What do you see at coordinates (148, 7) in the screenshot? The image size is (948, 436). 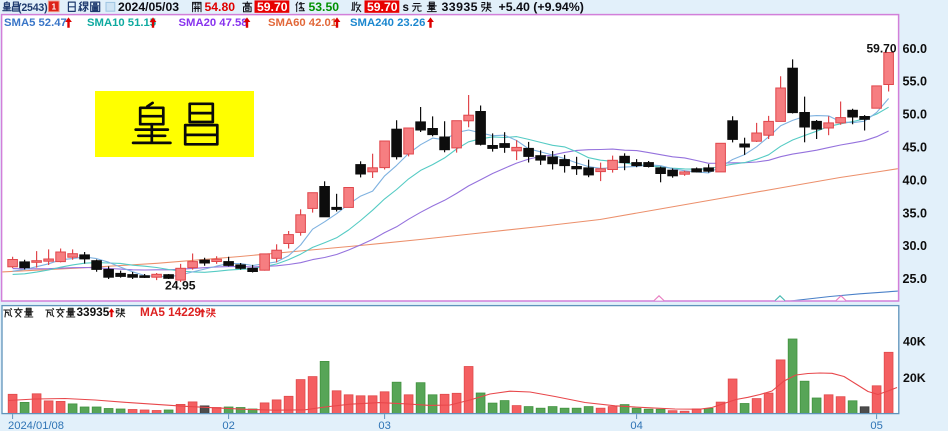 I see `svg-text: 2024/05/03` at bounding box center [148, 7].